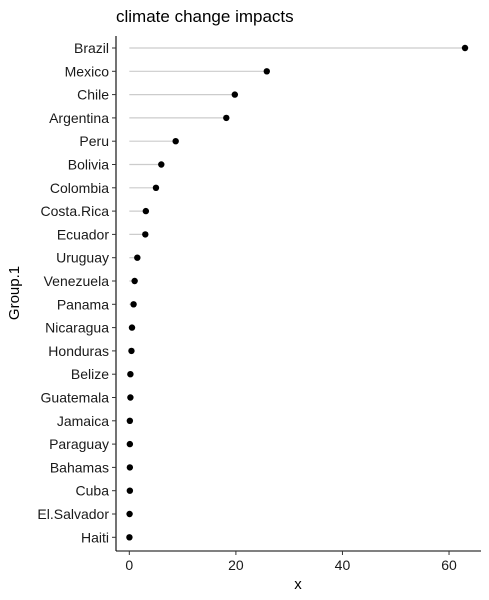 This screenshot has height=600, width=489. What do you see at coordinates (205, 16) in the screenshot?
I see `chart-title: climate change impacts` at bounding box center [205, 16].